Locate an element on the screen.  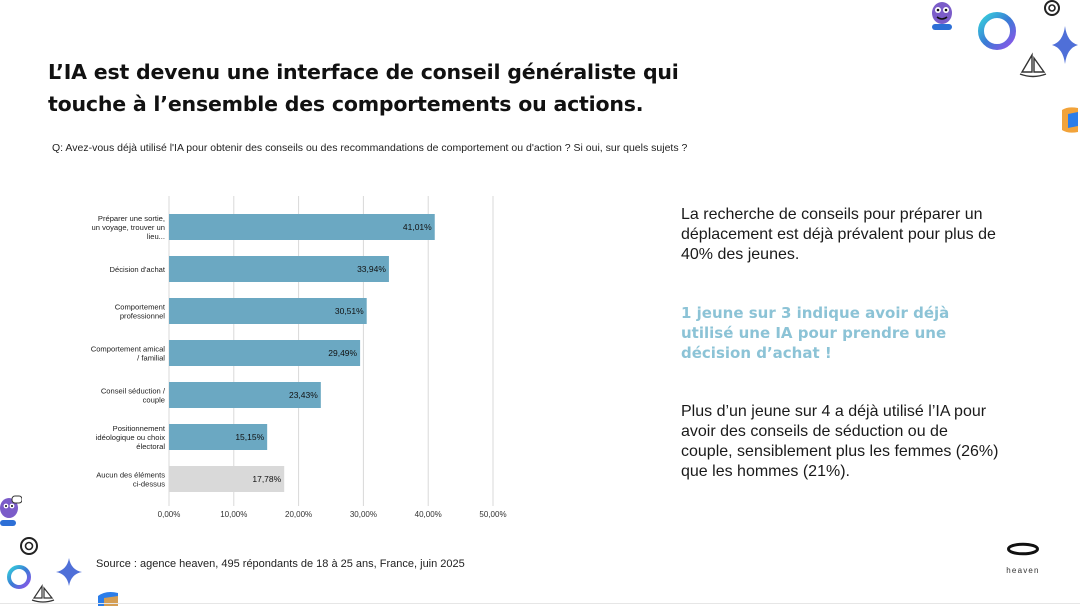
brand-name: heaven is located at coordinates (1023, 570).